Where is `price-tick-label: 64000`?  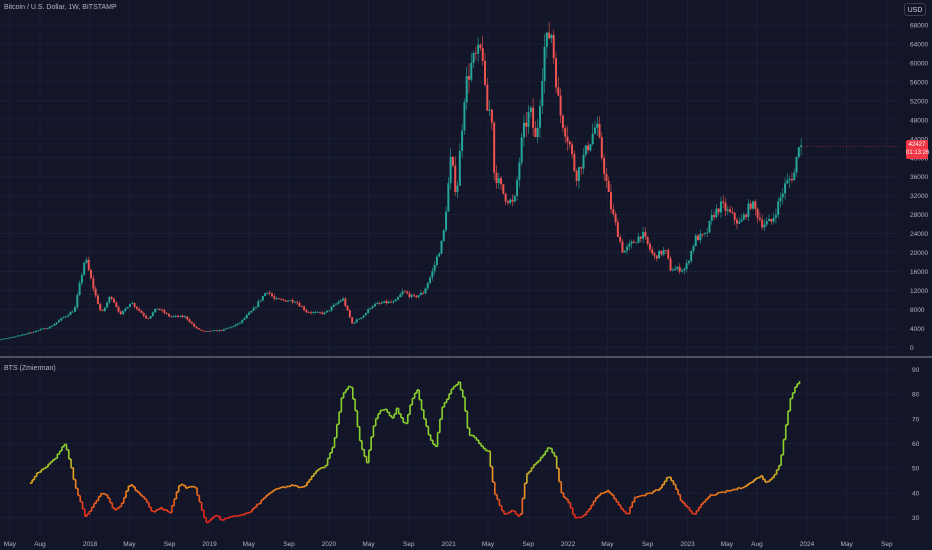
price-tick-label: 64000 is located at coordinates (919, 45).